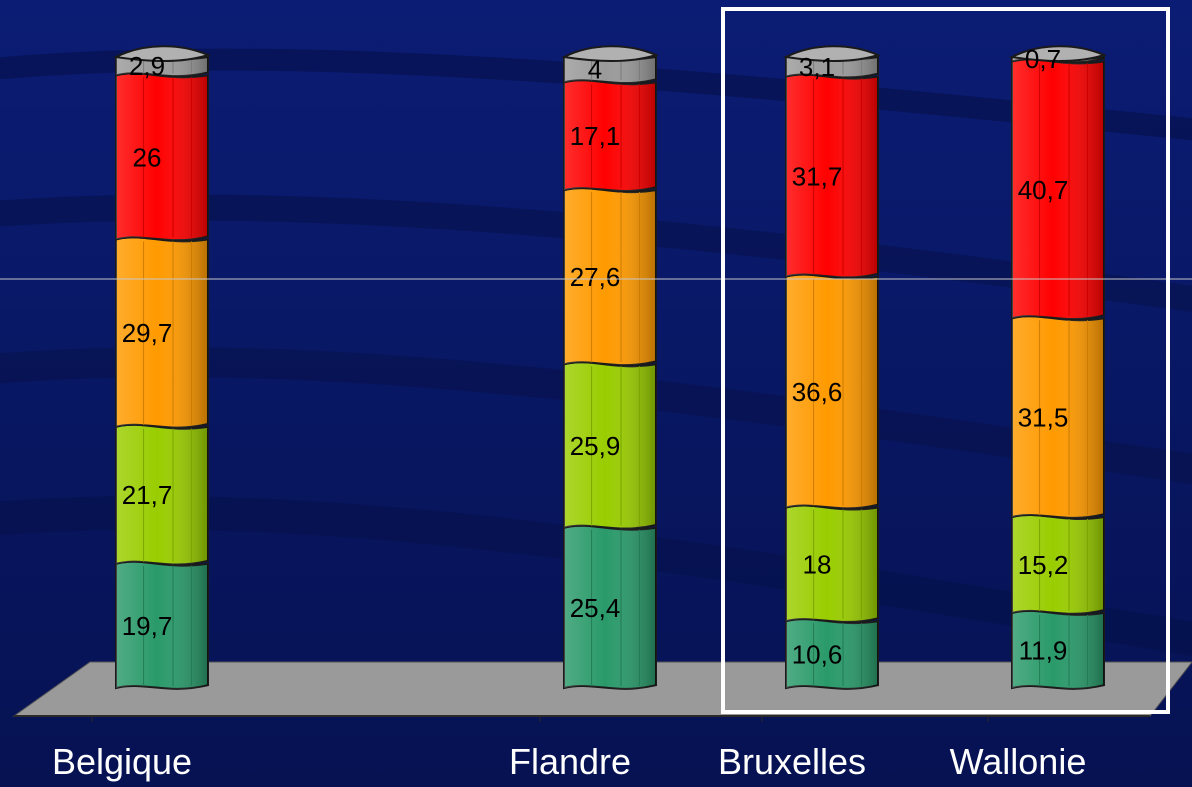 The image size is (1192, 787). Describe the element at coordinates (817, 67) in the screenshot. I see `data-label: 3,1` at that location.